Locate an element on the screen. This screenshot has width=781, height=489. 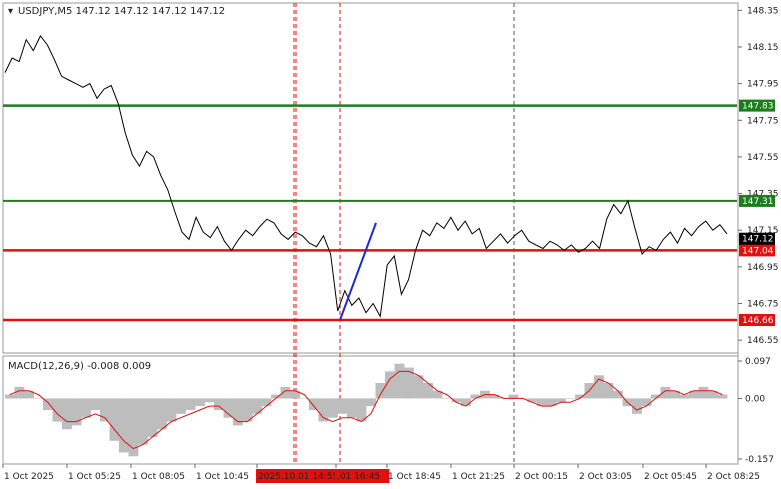
time-tick-label: 2 Oct 08:25 is located at coordinates (733, 477).